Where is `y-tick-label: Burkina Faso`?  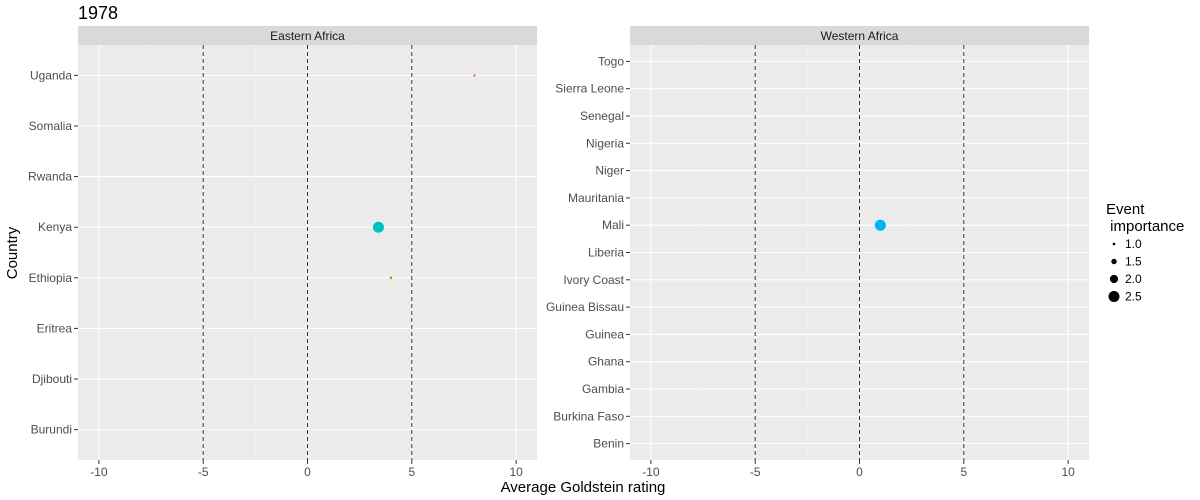 y-tick-label: Burkina Faso is located at coordinates (588, 416).